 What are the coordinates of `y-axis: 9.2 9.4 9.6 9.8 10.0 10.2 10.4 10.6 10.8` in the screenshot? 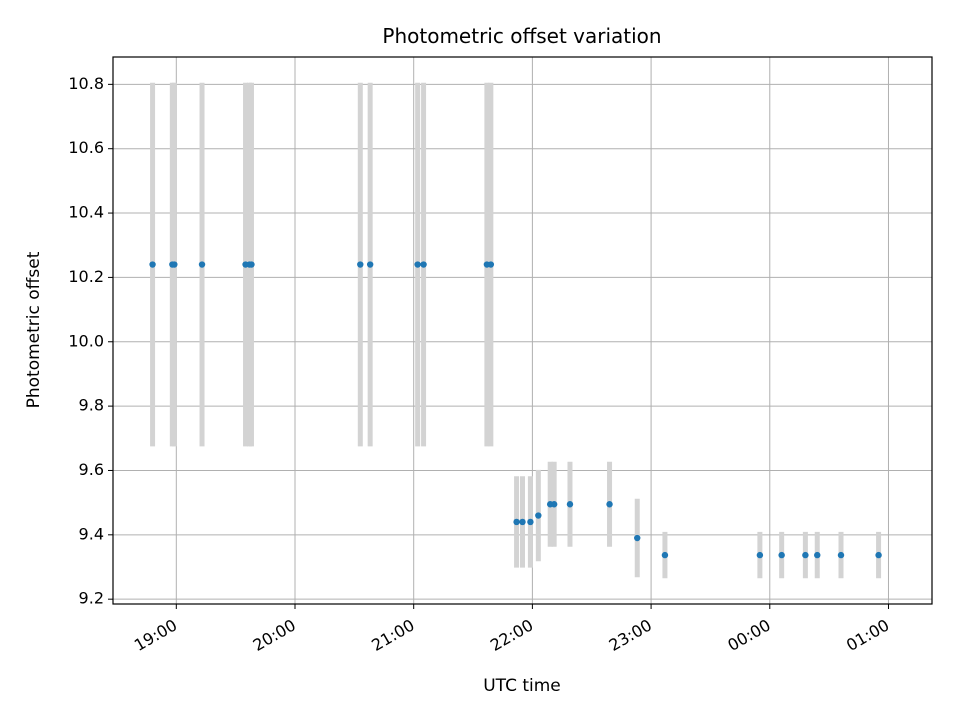 It's located at (90, 341).